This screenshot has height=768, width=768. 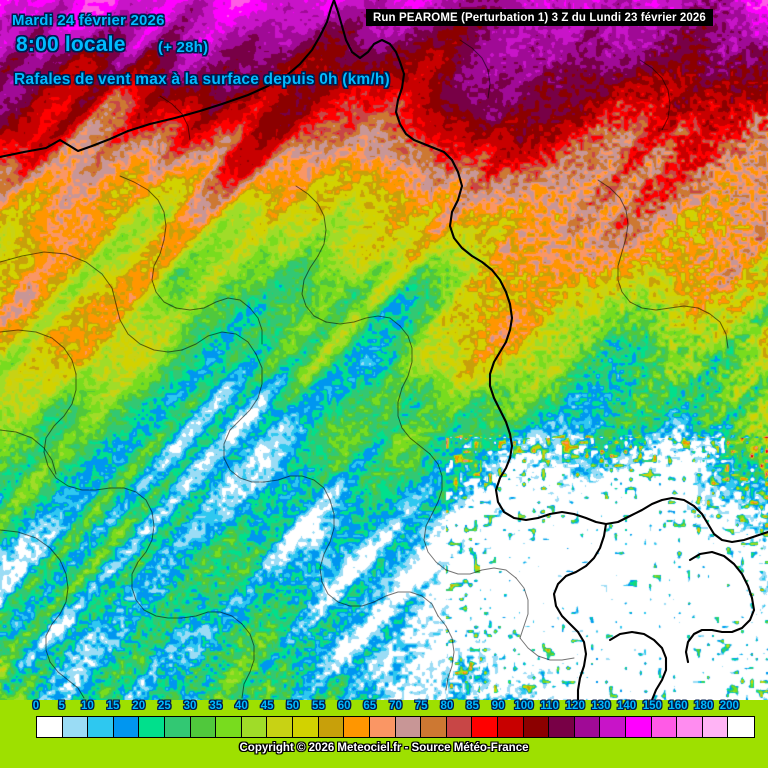 What do you see at coordinates (71, 44) in the screenshot?
I see `forecast-hour-label: 8:00 locale` at bounding box center [71, 44].